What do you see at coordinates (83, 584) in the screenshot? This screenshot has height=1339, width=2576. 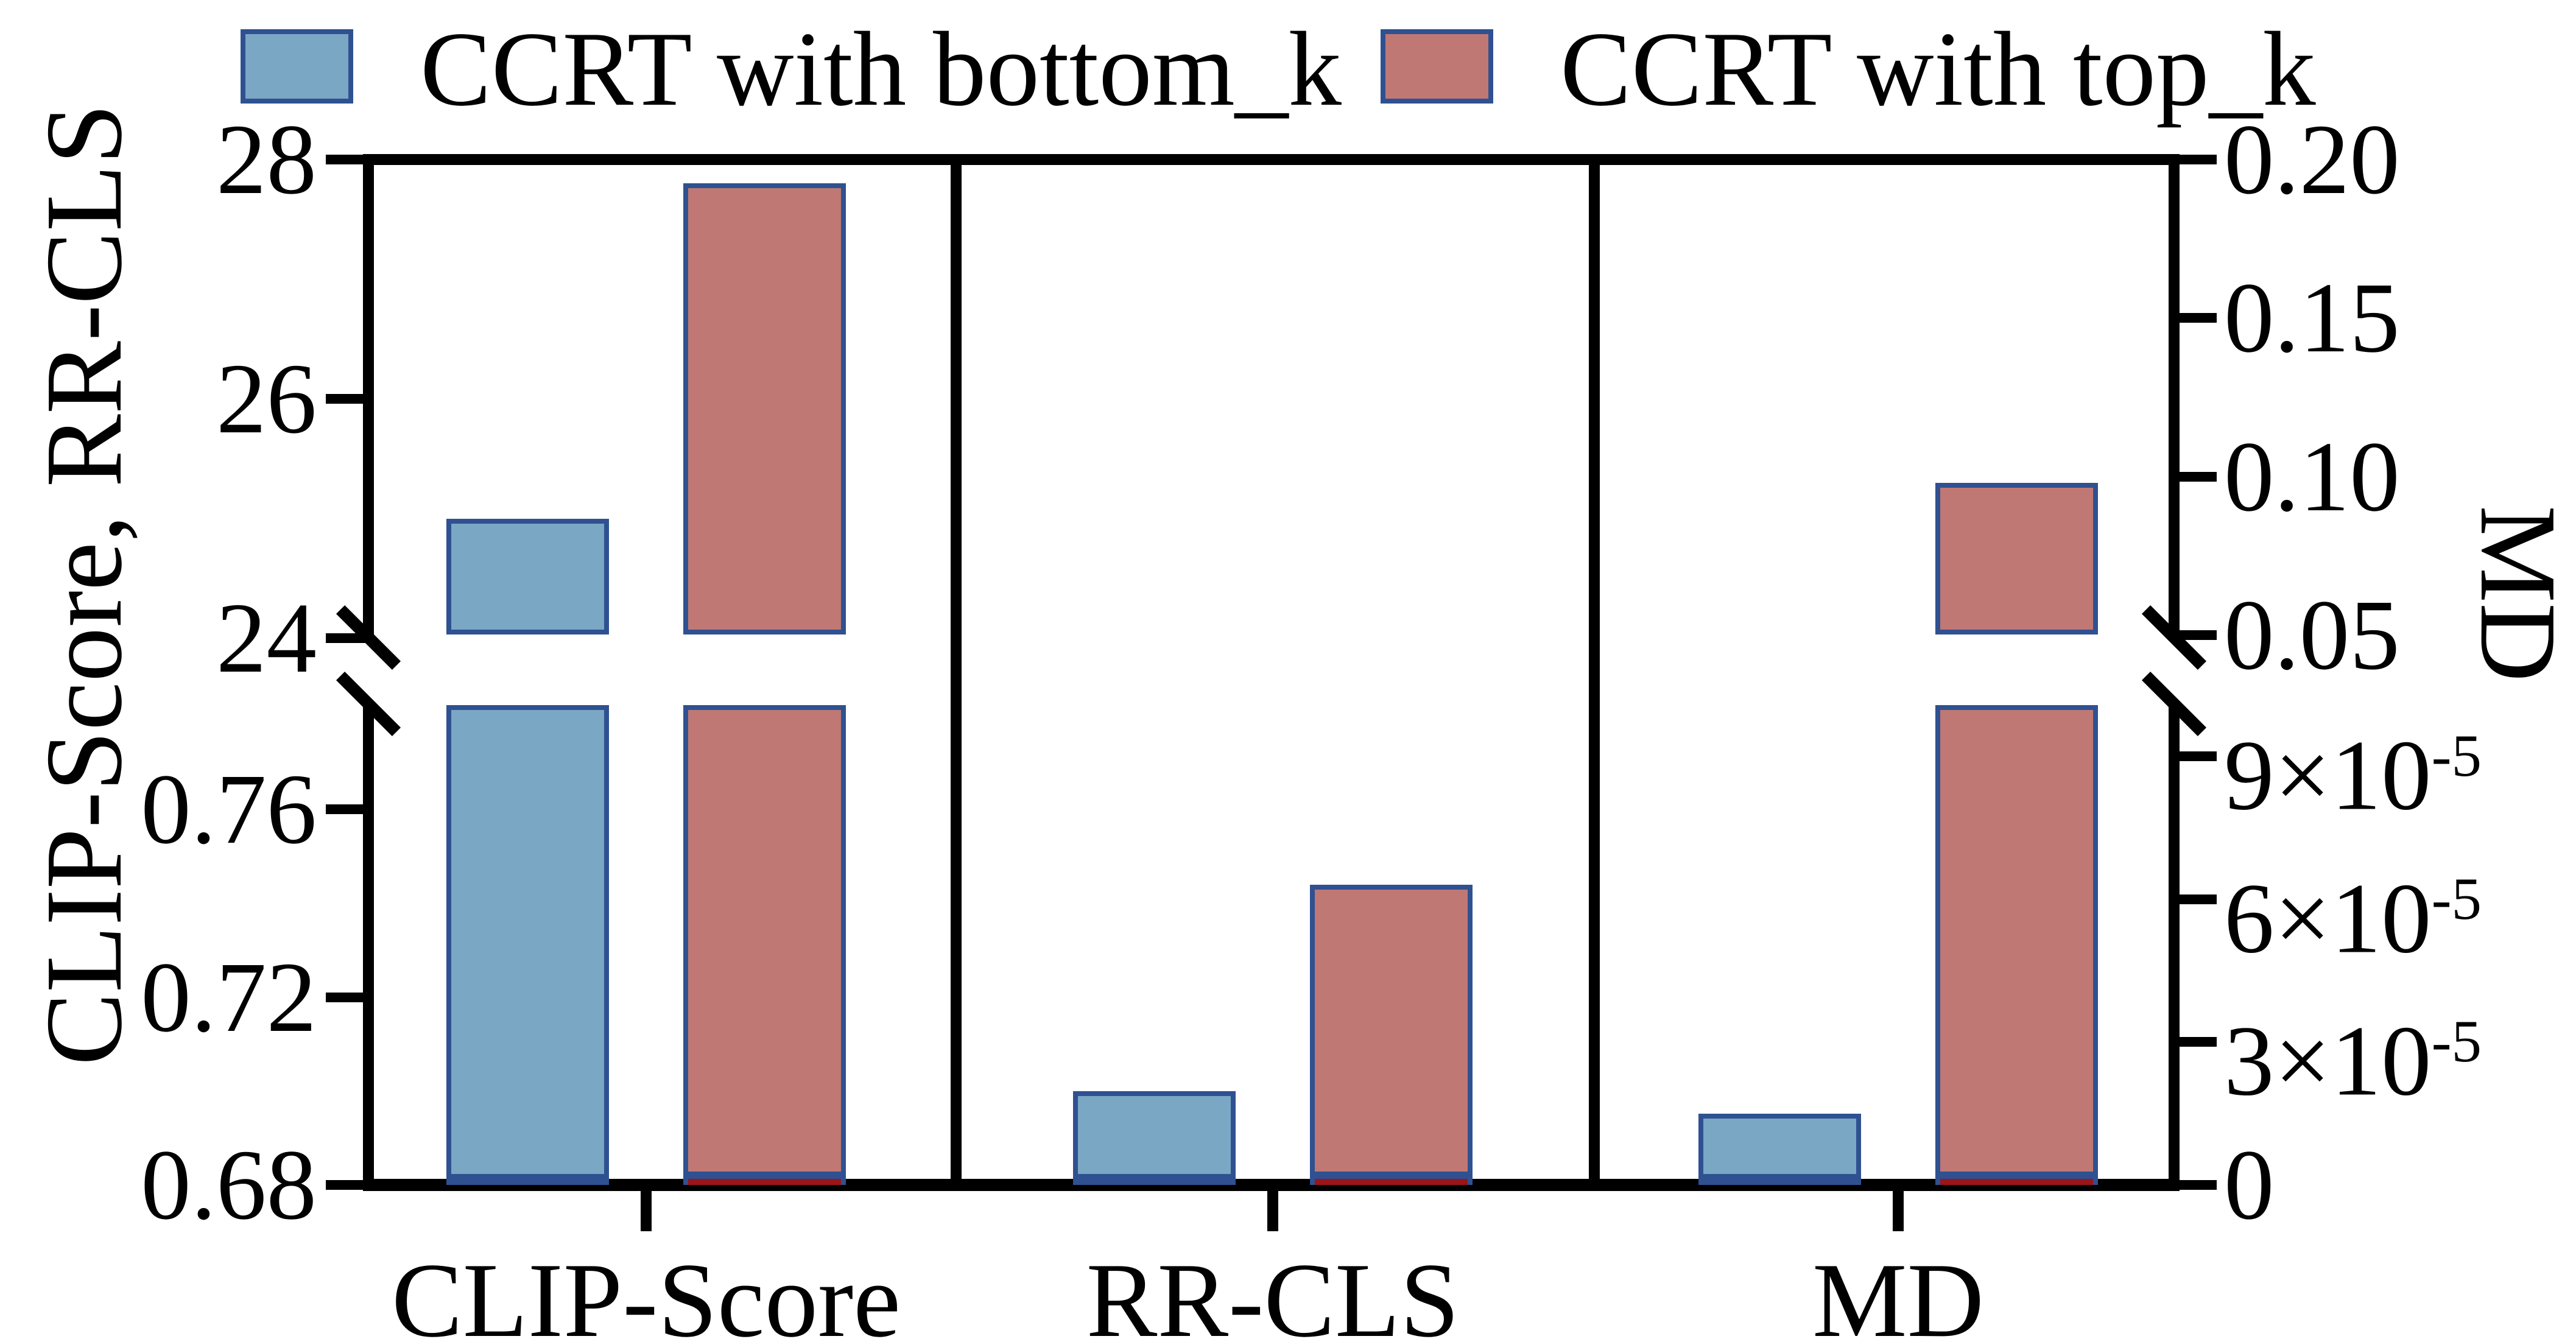 I see `left-axis-title: CLIP-Score, RR-CLS` at bounding box center [83, 584].